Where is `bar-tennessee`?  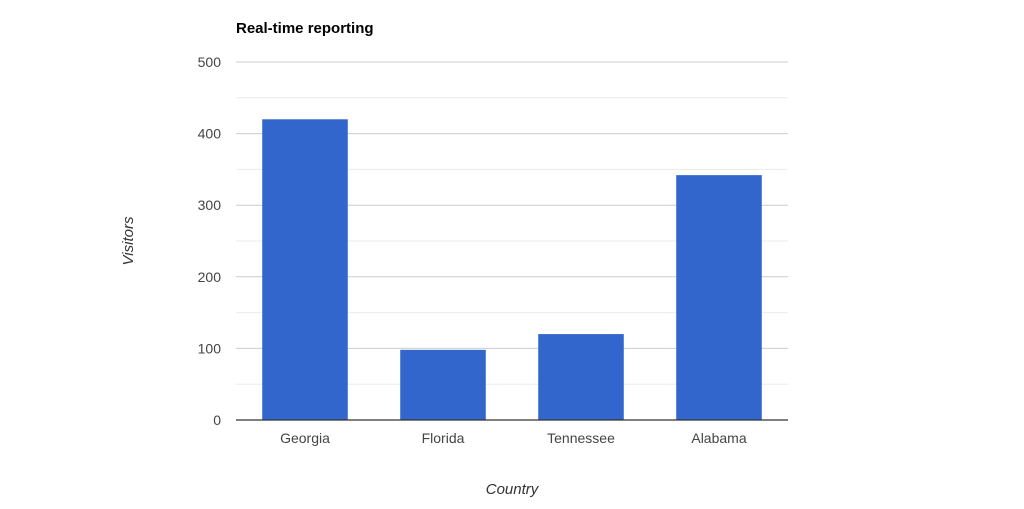
bar-tennessee is located at coordinates (581, 377).